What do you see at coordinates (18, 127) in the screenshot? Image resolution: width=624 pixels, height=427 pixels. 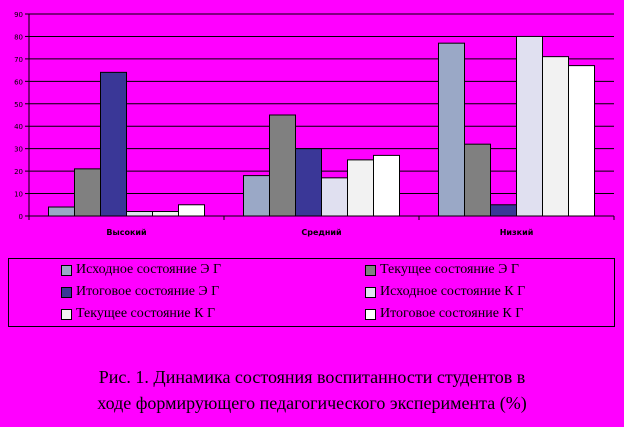 I see `y-tick-label: 40` at bounding box center [18, 127].